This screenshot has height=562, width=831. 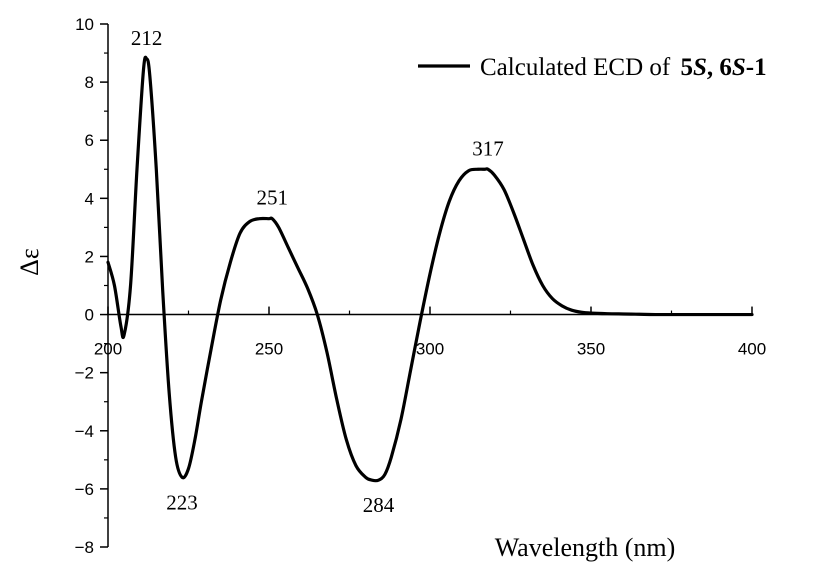 What do you see at coordinates (84, 24) in the screenshot?
I see `y-tick-label: 10` at bounding box center [84, 24].